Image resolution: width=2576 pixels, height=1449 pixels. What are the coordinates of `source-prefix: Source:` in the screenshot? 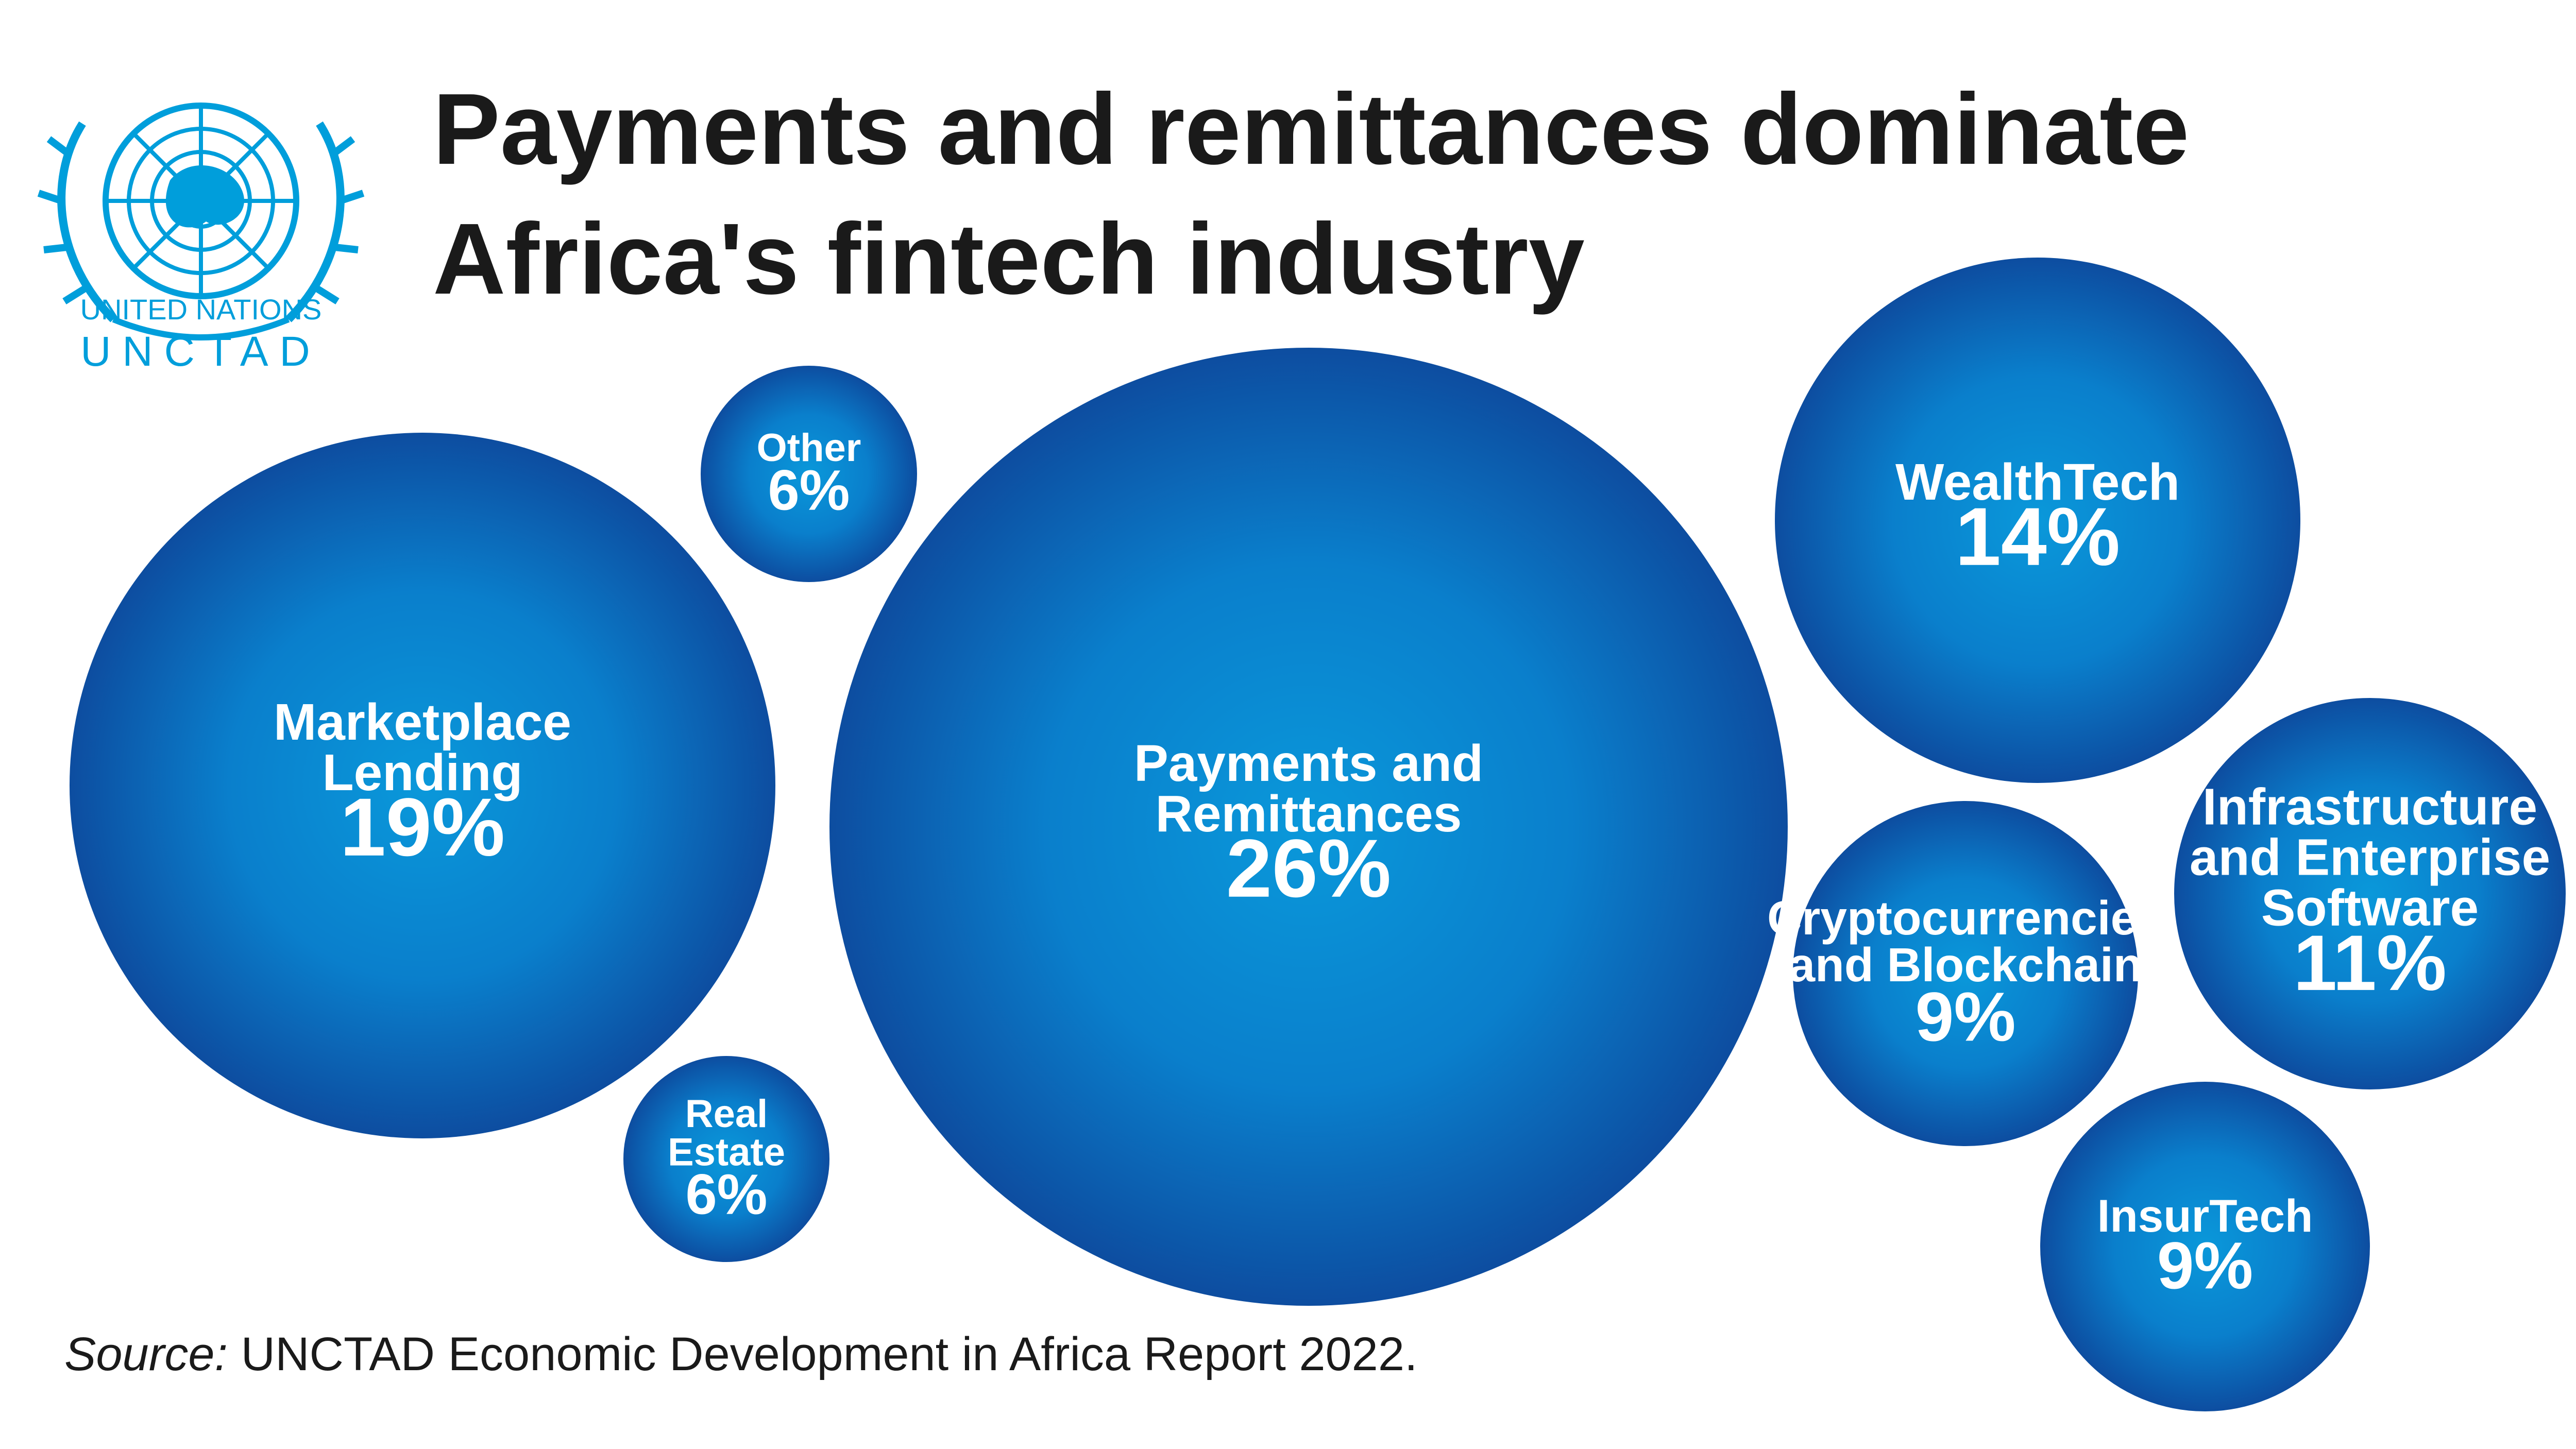 It's located at (146, 1354).